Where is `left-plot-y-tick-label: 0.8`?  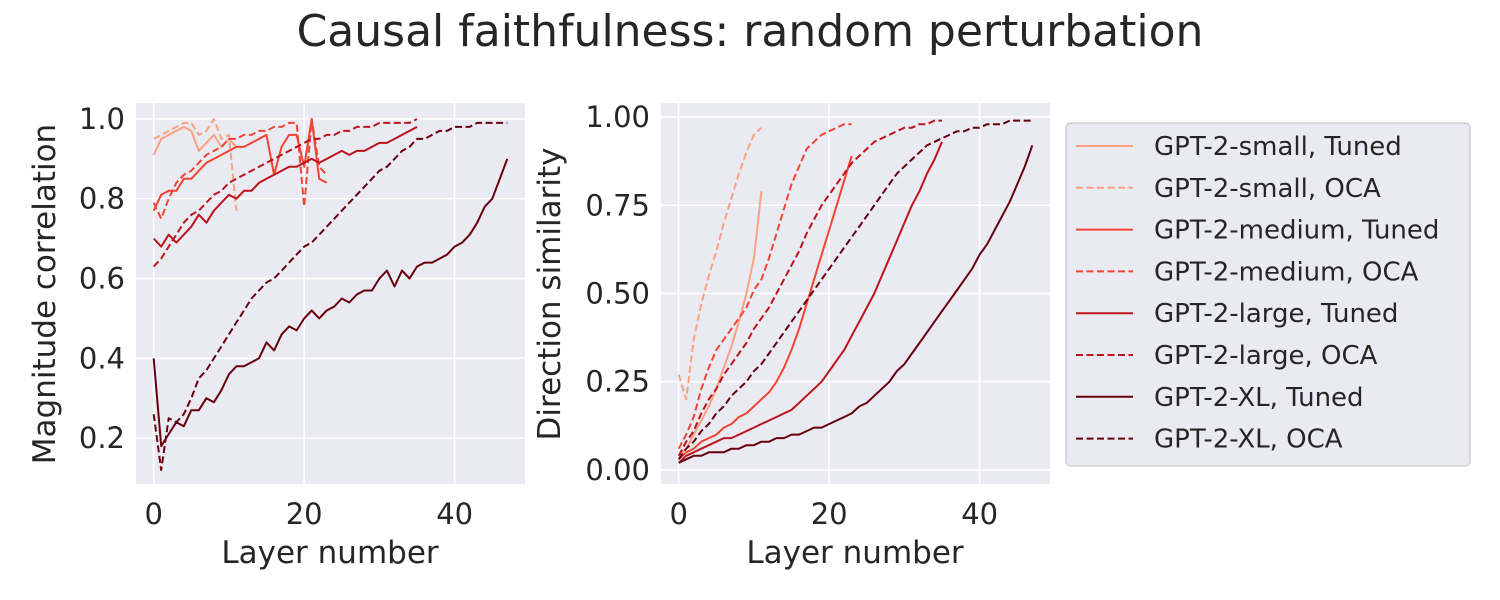 left-plot-y-tick-label: 0.8 is located at coordinates (102, 199).